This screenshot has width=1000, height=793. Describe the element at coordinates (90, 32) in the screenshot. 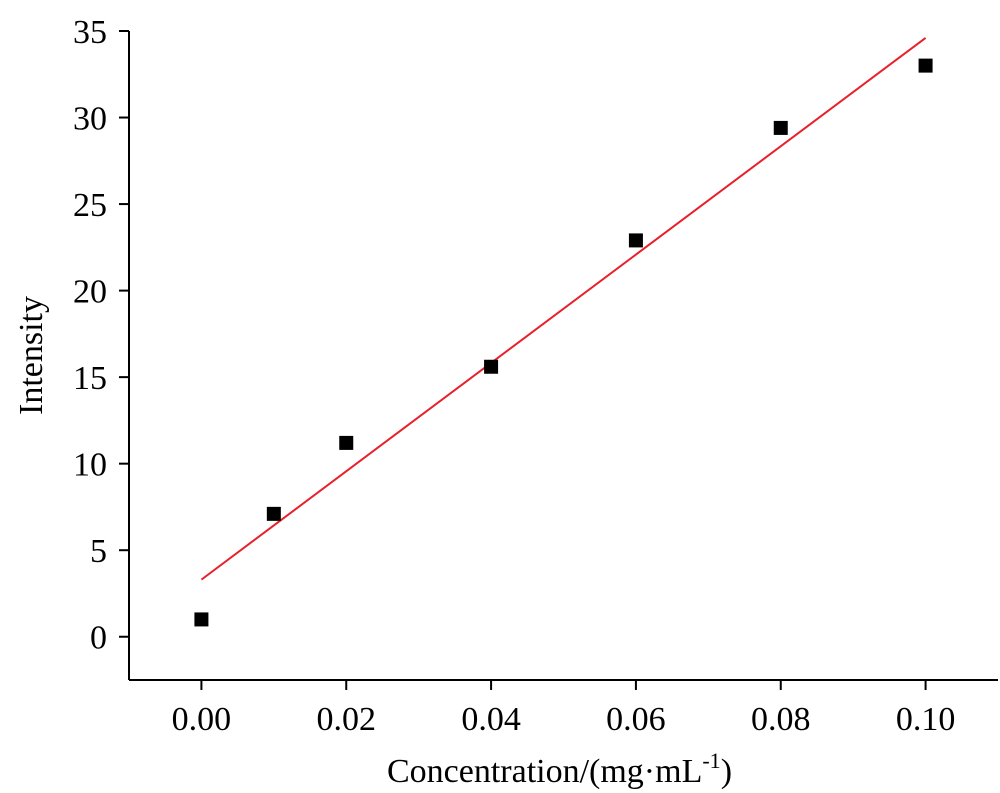

I see `y-tick-label: 35` at that location.